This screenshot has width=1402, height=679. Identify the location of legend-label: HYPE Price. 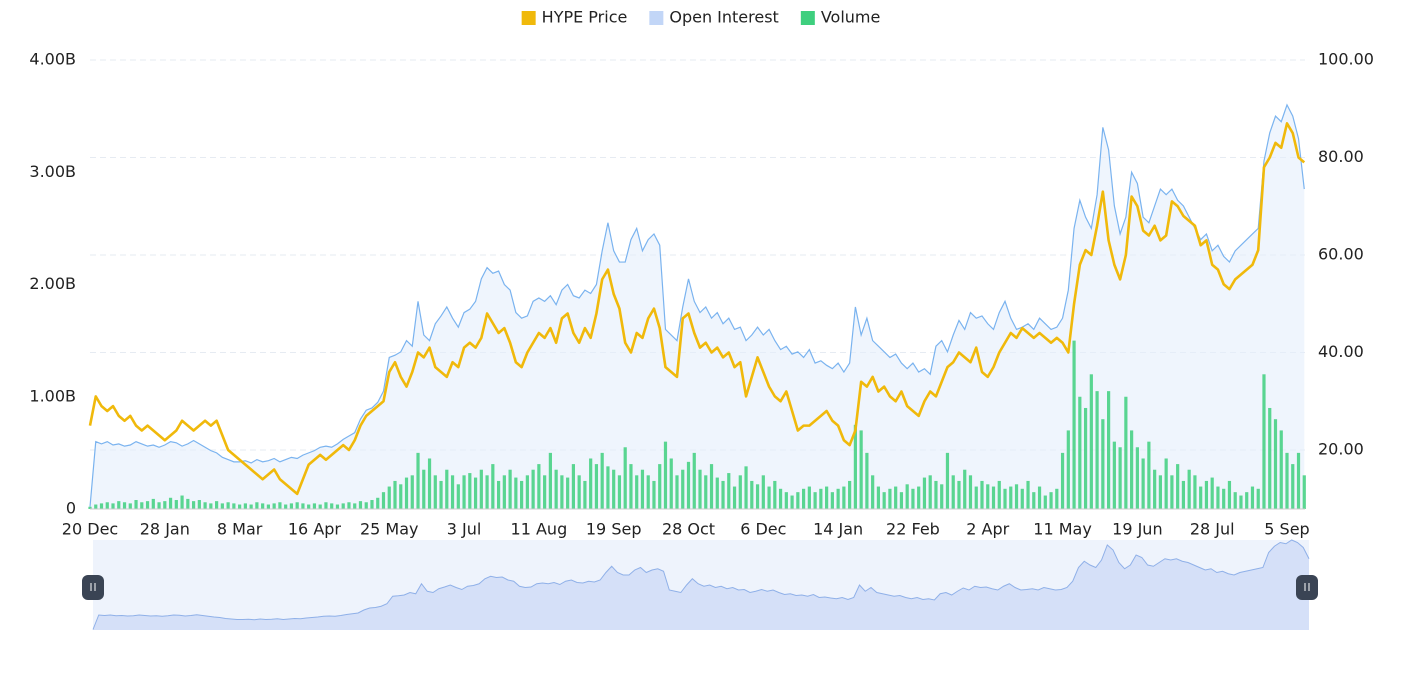
(585, 17).